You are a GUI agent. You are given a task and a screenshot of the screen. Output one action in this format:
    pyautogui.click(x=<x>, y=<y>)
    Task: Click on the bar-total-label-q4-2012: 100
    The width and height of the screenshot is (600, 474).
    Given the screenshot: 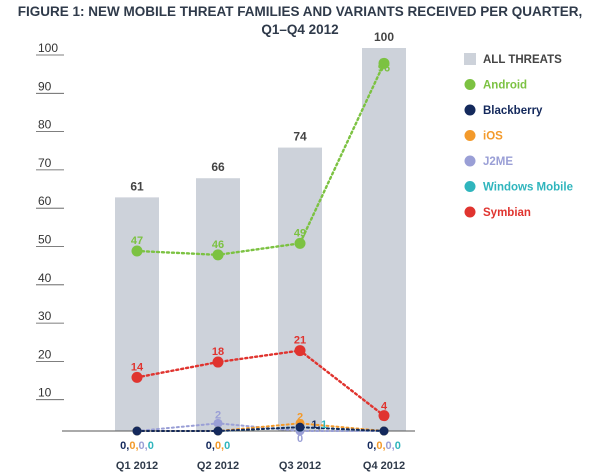 What is the action you would take?
    pyautogui.click(x=384, y=37)
    